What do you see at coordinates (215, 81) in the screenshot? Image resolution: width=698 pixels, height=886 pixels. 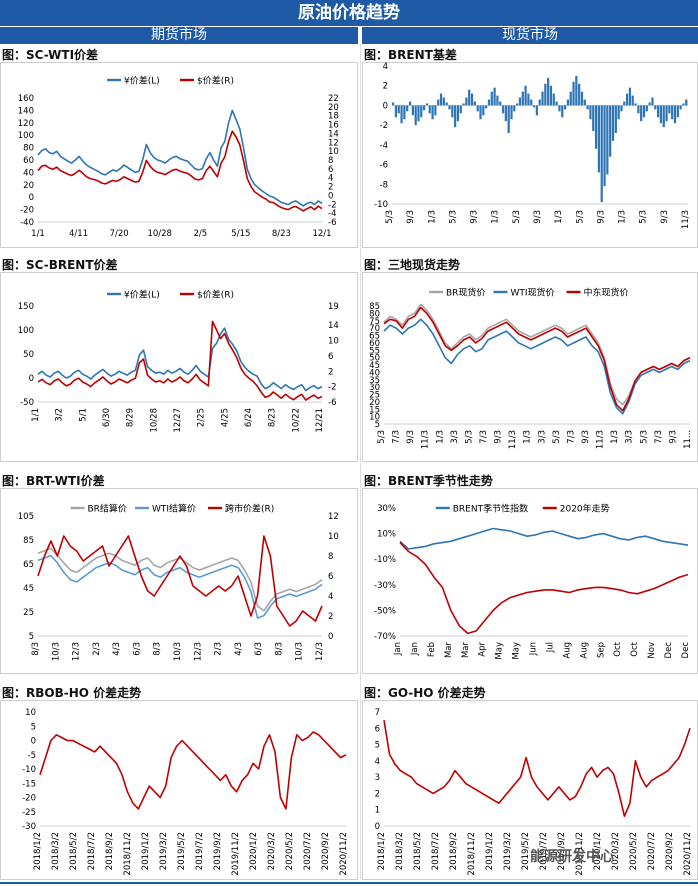 I see `legend-label: $价差(R)` at bounding box center [215, 81].